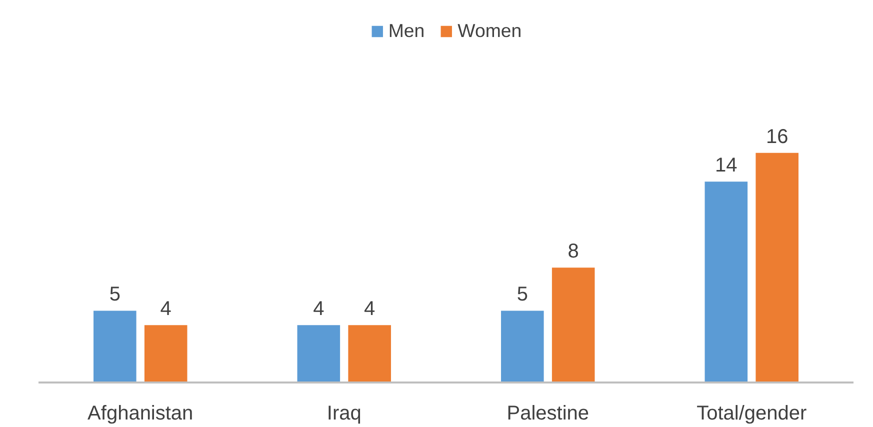 The height and width of the screenshot is (427, 873). What do you see at coordinates (490, 31) in the screenshot?
I see `legend-label: Women` at bounding box center [490, 31].